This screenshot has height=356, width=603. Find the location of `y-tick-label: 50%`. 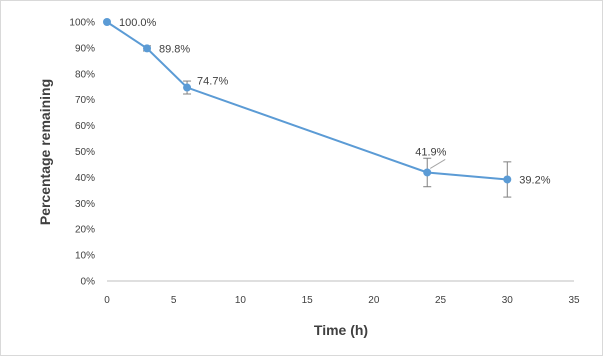

y-tick-label: 50% is located at coordinates (85, 152).